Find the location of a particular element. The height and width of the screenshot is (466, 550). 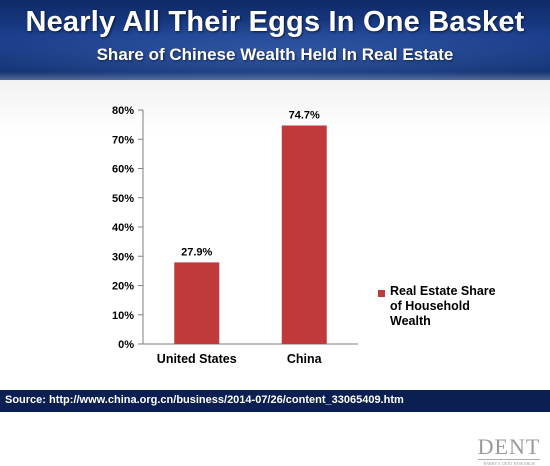

y-tick-label: 60% is located at coordinates (123, 170).